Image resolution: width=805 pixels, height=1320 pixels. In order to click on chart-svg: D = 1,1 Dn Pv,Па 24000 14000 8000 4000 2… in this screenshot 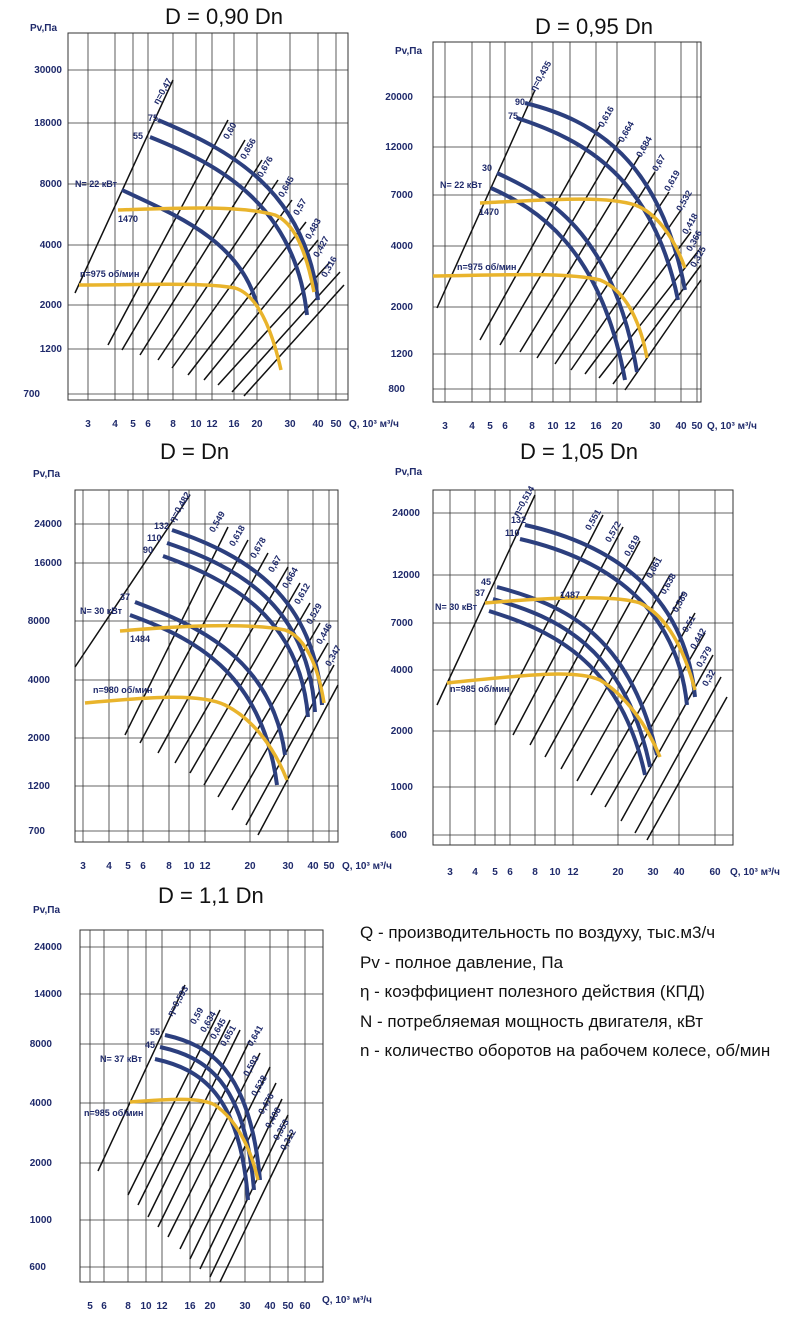, I will do `click(200, 1097)`.